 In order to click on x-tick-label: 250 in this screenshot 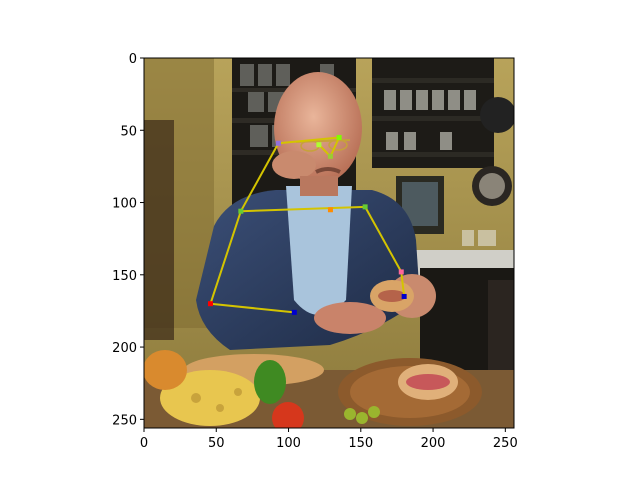, I will do `click(505, 443)`.